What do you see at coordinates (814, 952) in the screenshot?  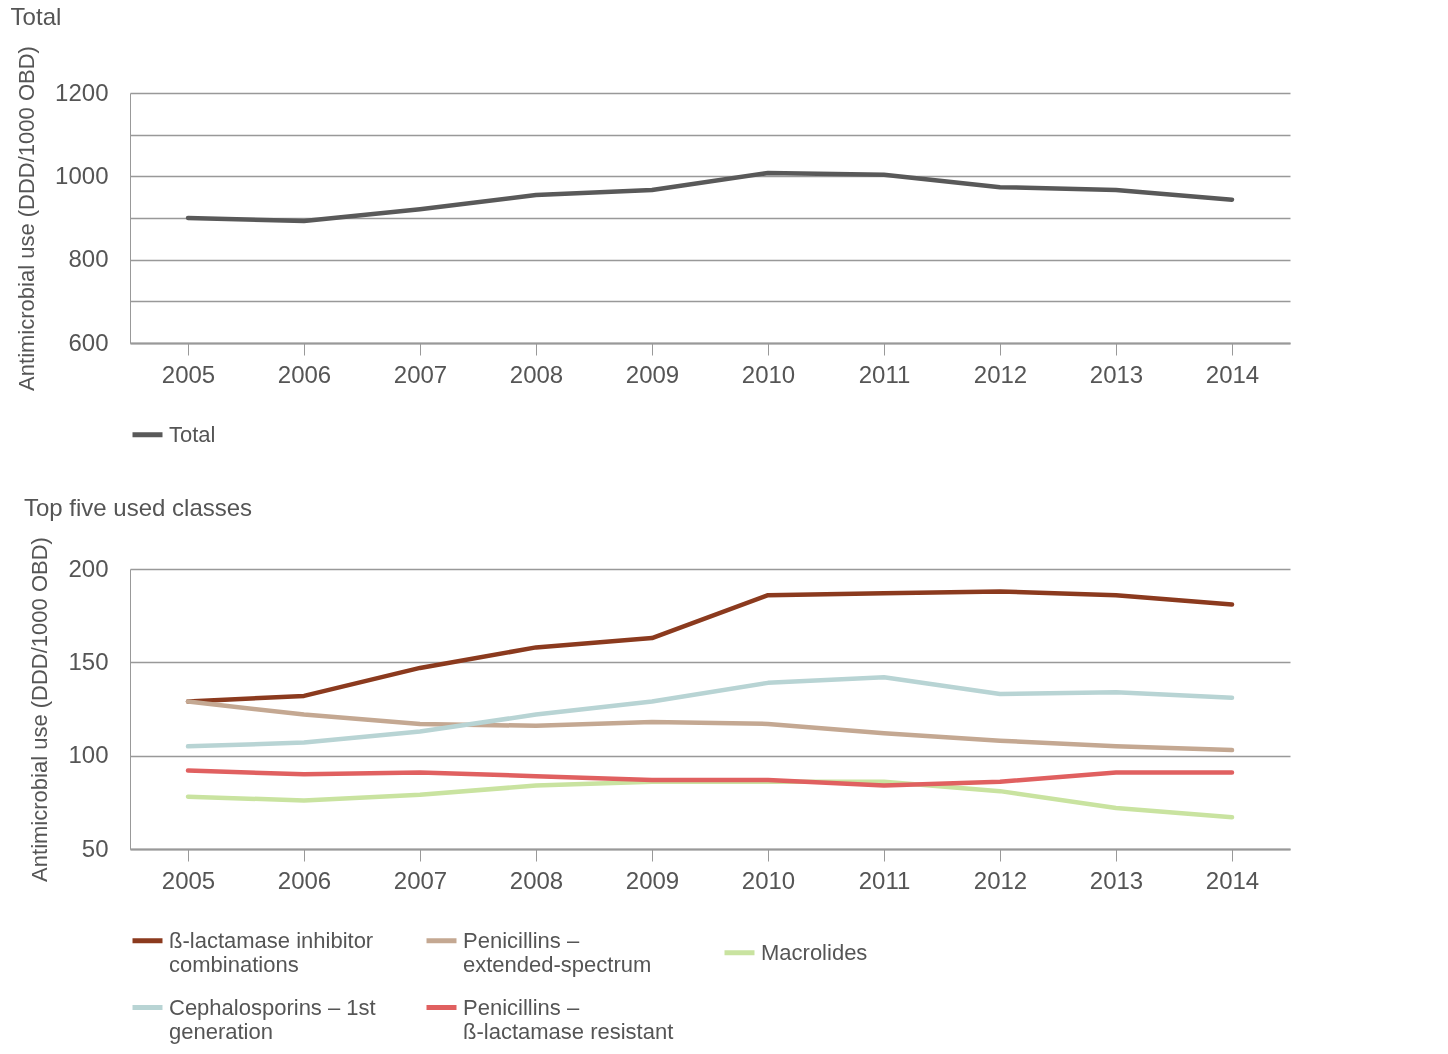 I see `legend-label: Macrolides` at bounding box center [814, 952].